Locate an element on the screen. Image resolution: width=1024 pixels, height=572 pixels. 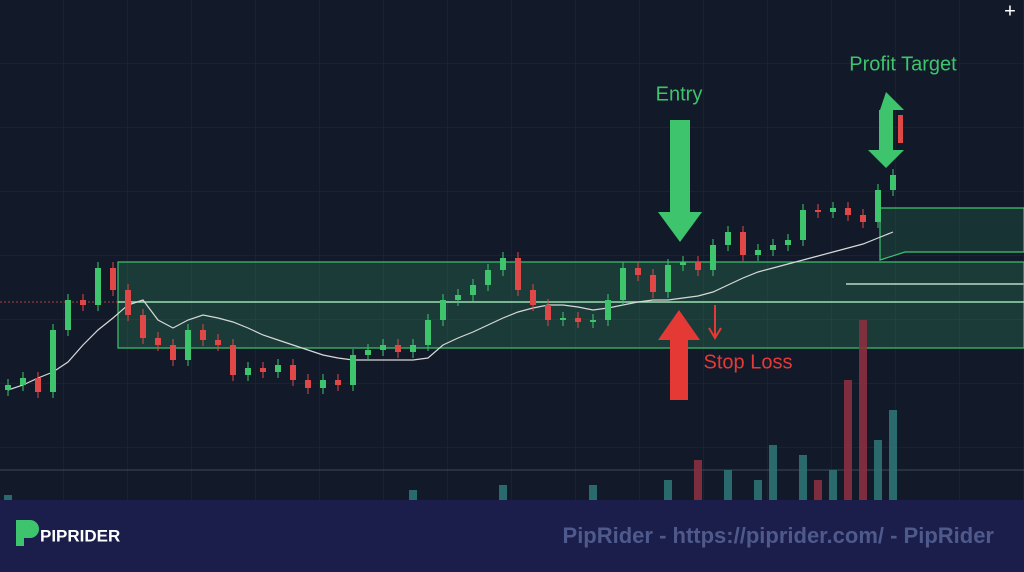
stop-loss-arrow is located at coordinates (679, 355).